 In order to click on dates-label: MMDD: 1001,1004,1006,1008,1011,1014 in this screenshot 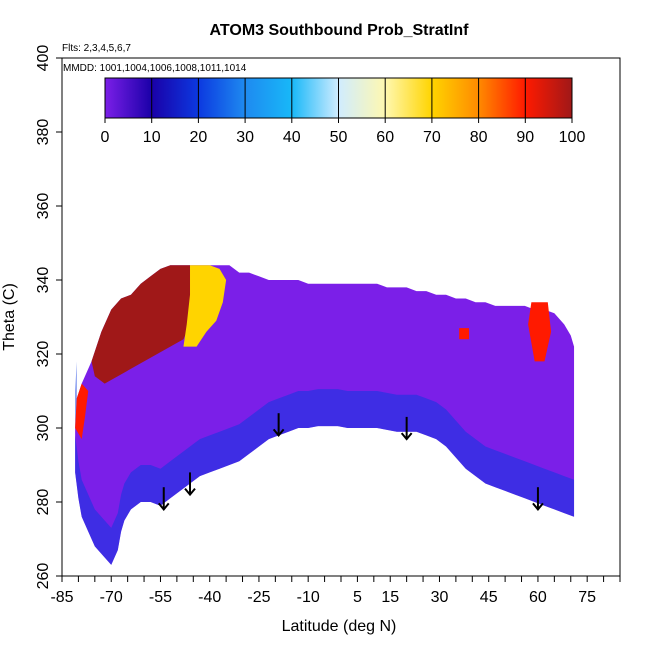, I will do `click(155, 68)`.